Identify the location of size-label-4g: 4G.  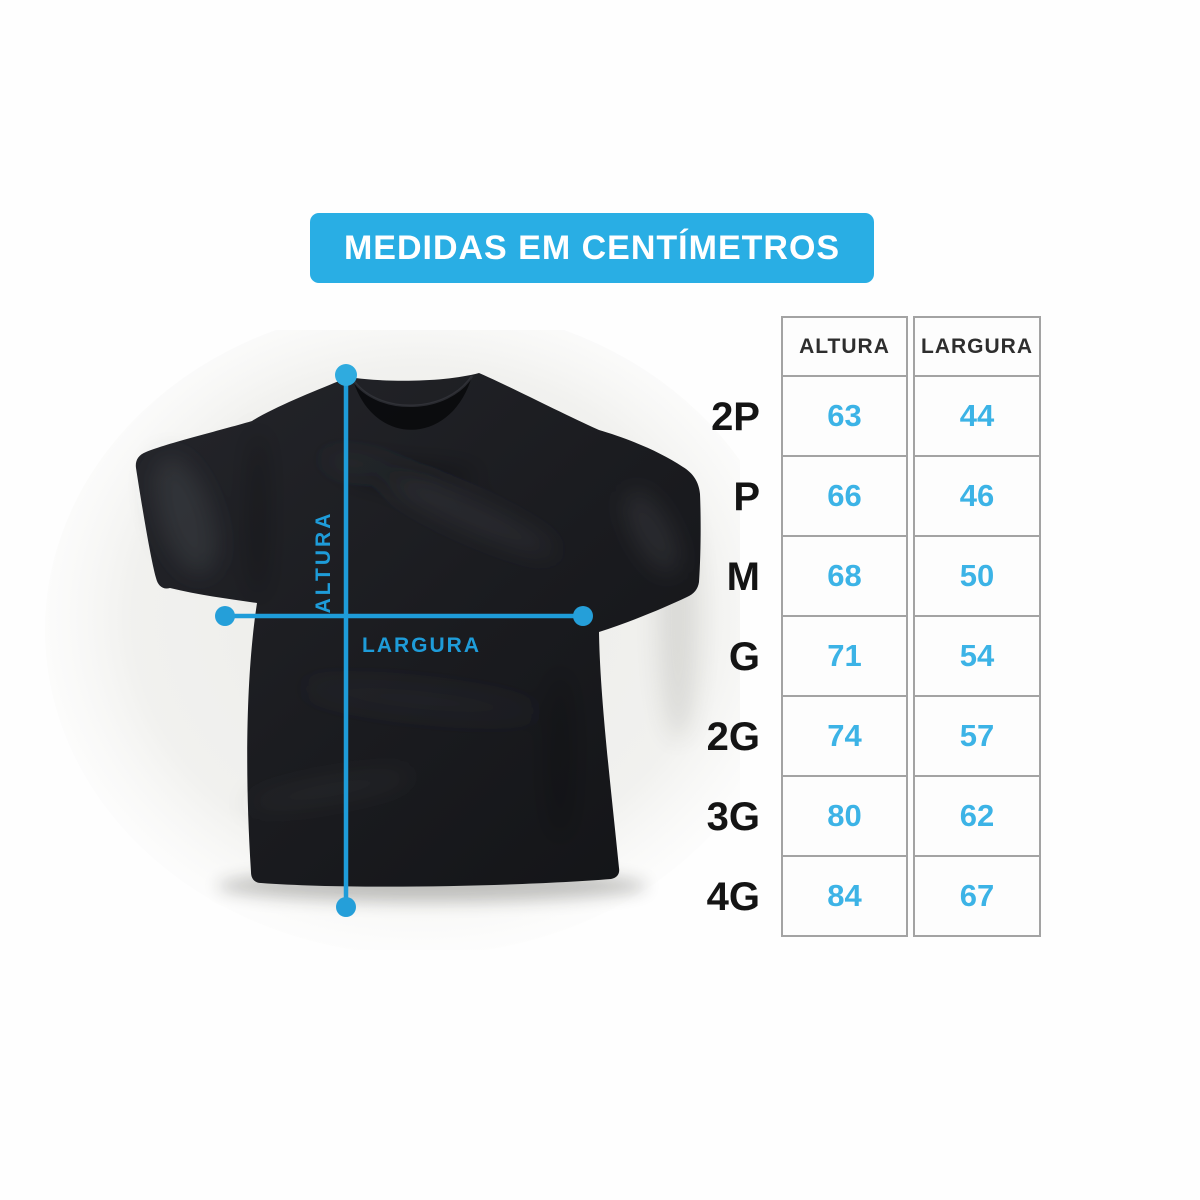
(733, 896).